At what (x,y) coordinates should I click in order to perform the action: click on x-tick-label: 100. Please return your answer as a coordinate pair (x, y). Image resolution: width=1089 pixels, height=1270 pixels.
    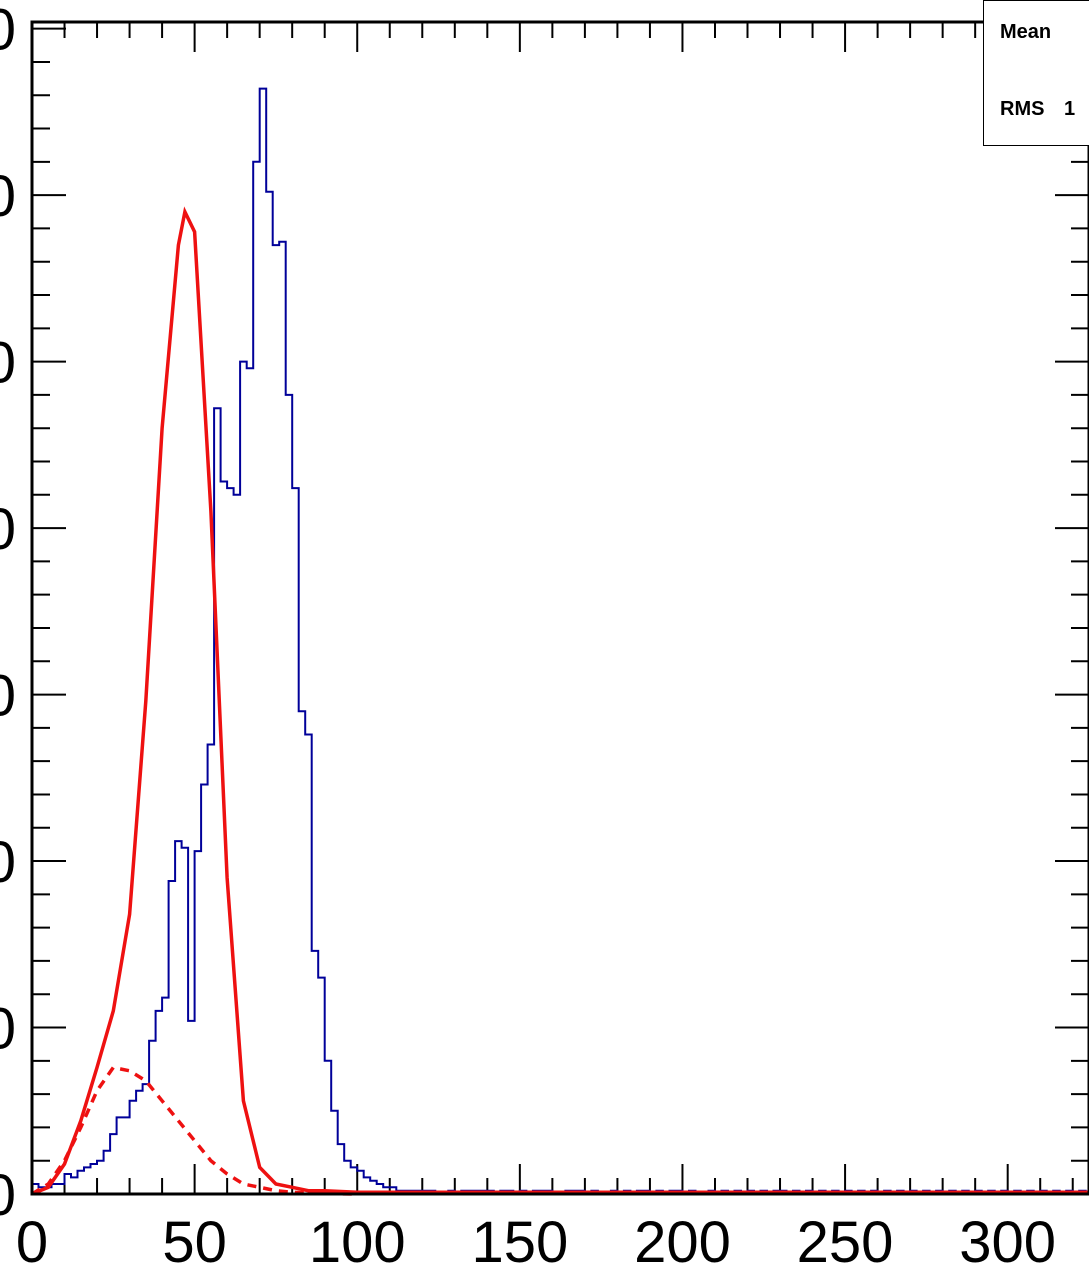
    Looking at the image, I should click on (357, 1240).